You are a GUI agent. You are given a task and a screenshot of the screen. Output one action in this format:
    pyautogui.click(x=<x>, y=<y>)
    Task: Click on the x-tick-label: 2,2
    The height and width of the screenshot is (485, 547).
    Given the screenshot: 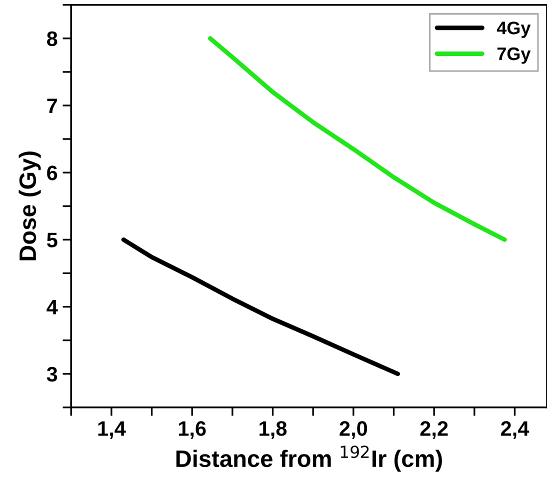 What is the action you would take?
    pyautogui.click(x=434, y=430)
    